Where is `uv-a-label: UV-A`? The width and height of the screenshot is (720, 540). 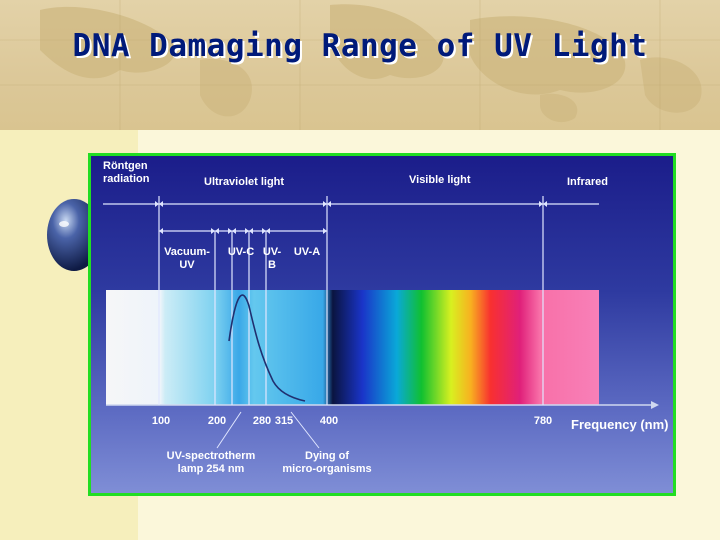 uv-a-label: UV-A is located at coordinates (307, 252).